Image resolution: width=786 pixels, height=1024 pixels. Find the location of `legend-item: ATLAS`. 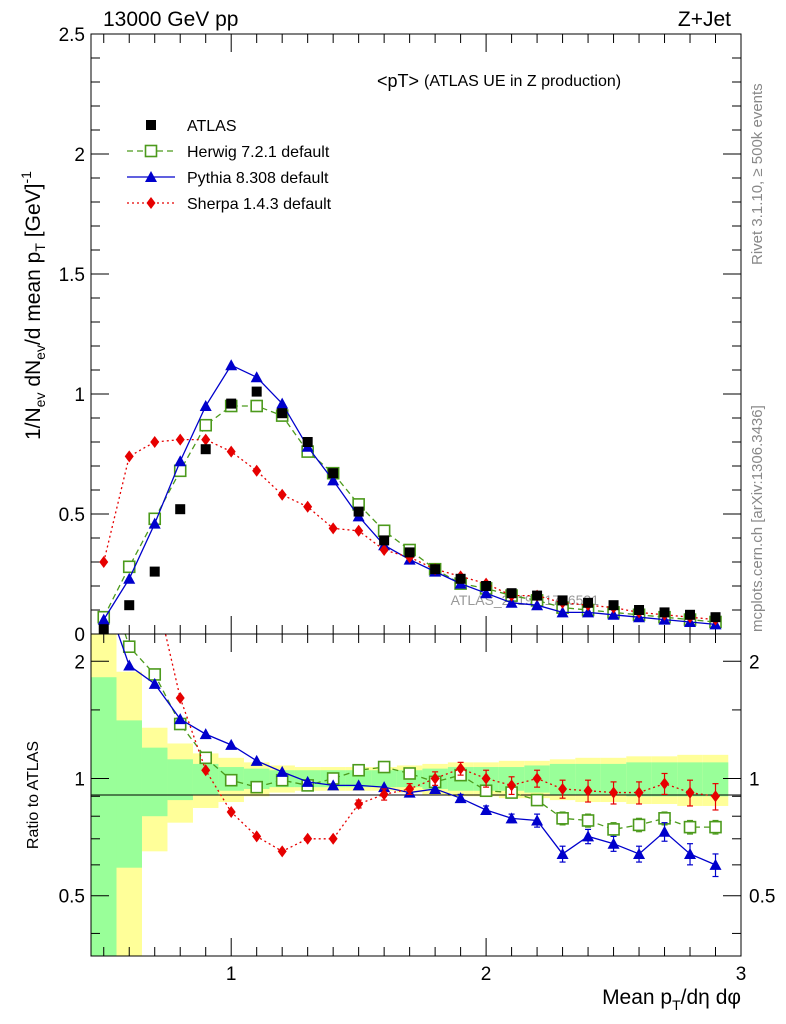

legend-item: ATLAS is located at coordinates (191, 126).